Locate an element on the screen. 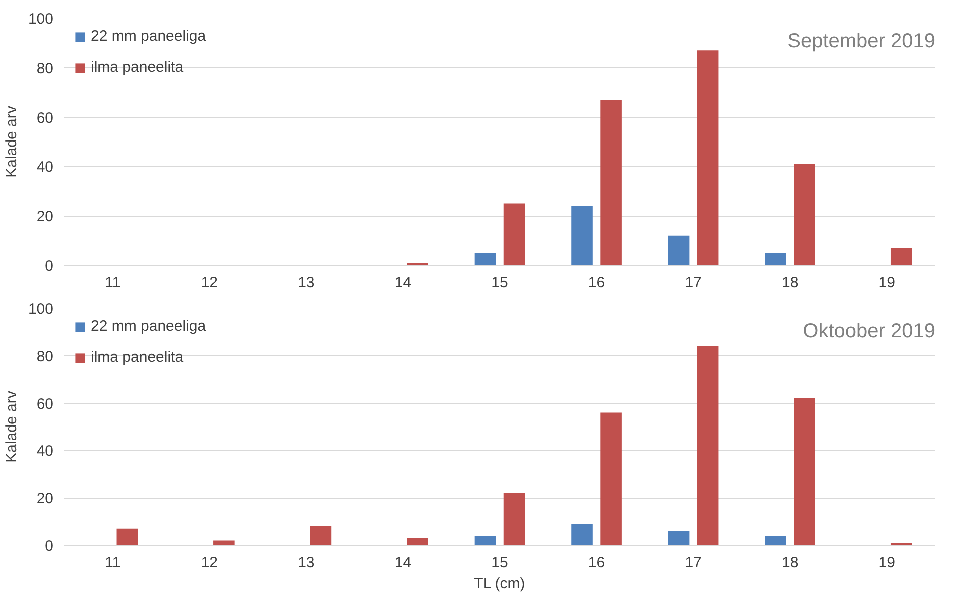 This screenshot has width=978, height=601. text: September 2019 is located at coordinates (862, 41).